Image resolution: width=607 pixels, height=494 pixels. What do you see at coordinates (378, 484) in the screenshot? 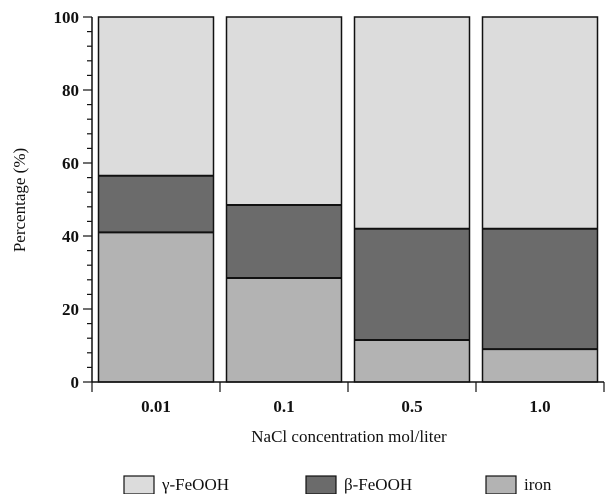
I see `legend-label-feooh: β-FeOOH` at bounding box center [378, 484].